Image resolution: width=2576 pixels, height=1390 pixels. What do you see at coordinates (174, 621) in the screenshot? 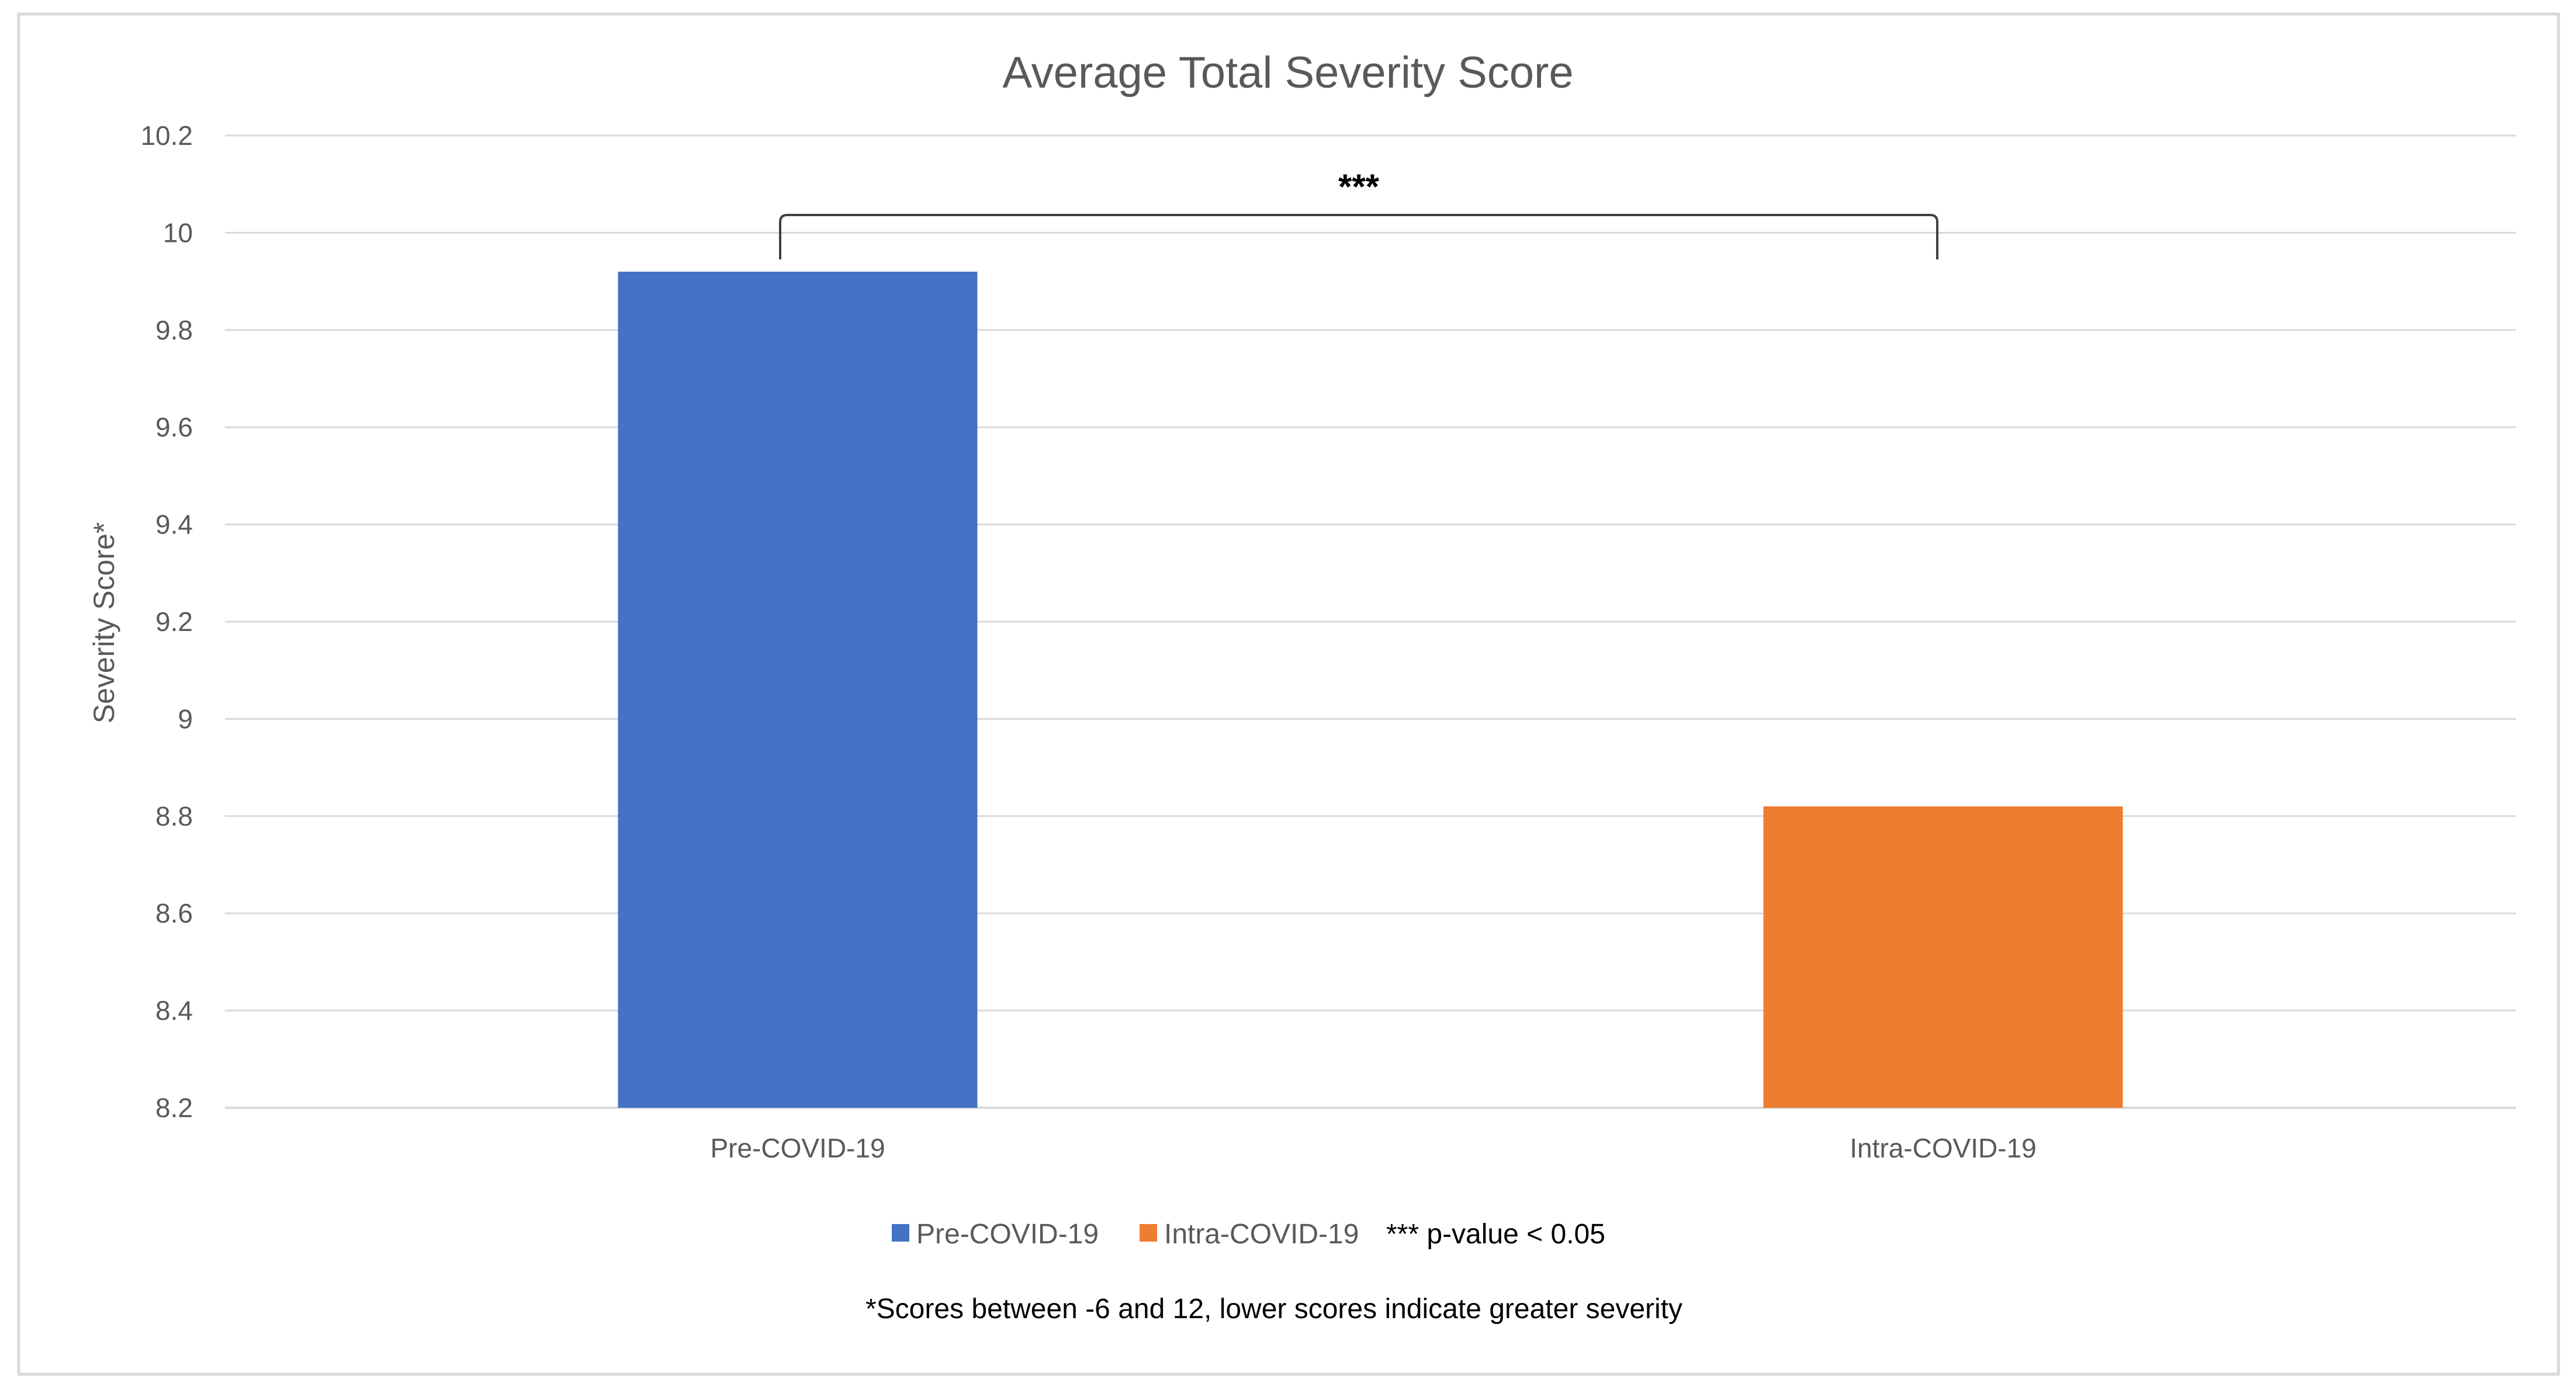
I see `y-tick-label: 9.2` at bounding box center [174, 621].